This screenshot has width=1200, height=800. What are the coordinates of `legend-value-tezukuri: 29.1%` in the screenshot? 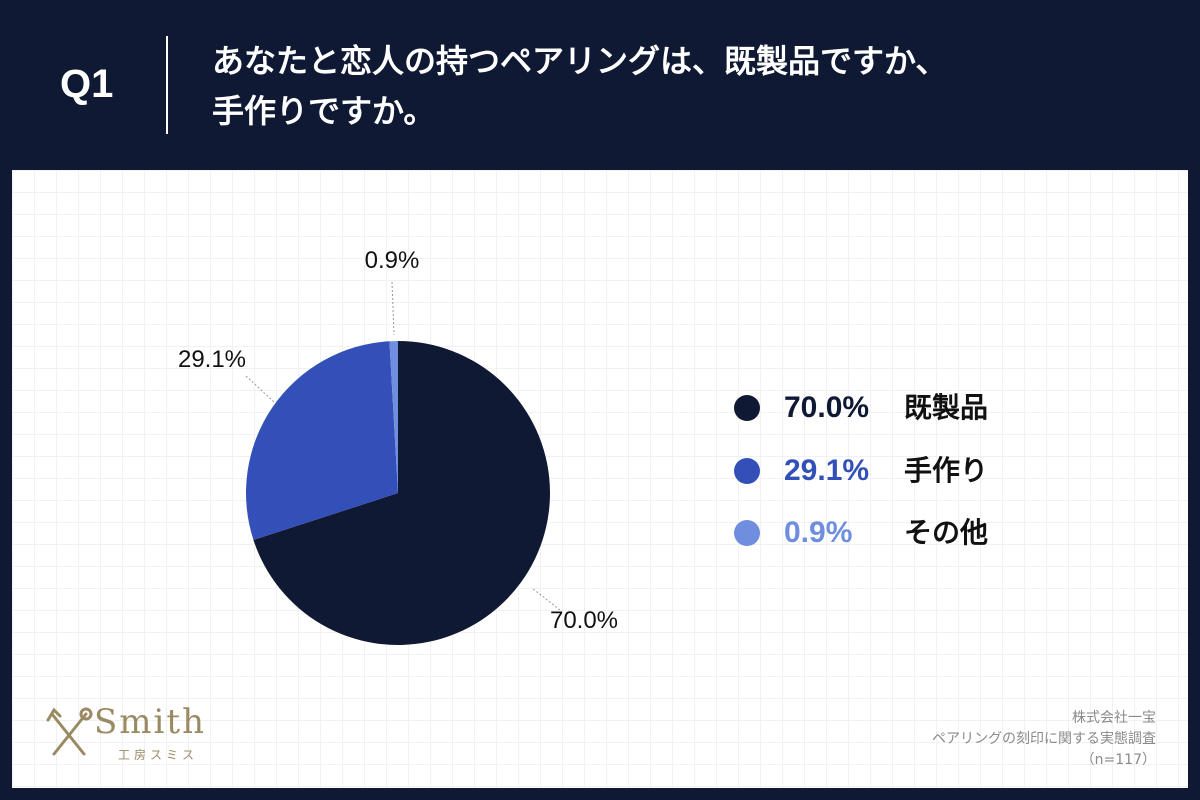 It's located at (827, 470).